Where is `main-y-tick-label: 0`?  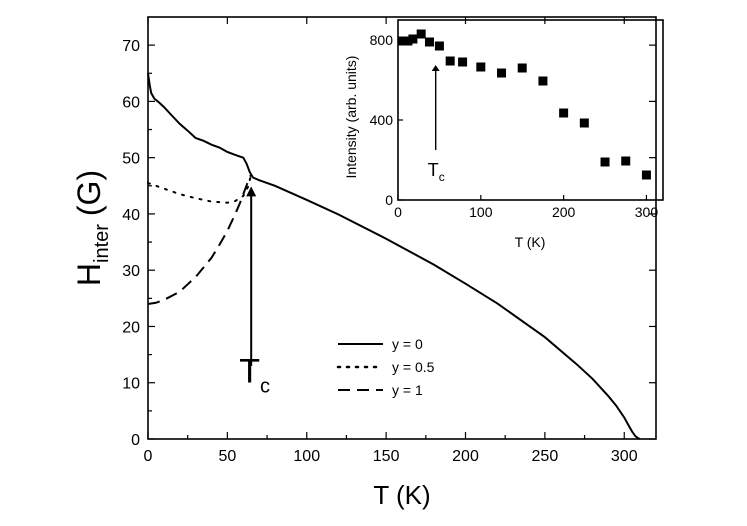 main-y-tick-label: 0 is located at coordinates (135, 440).